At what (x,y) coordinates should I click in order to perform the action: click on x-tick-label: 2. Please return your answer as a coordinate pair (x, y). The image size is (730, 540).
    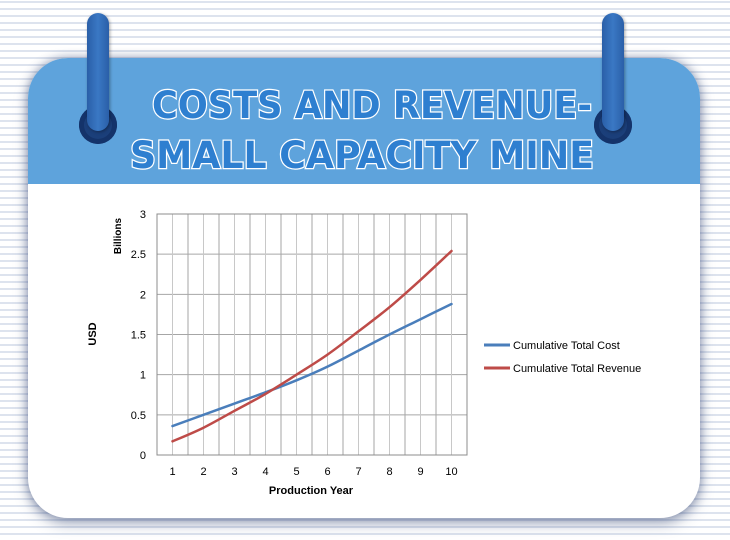
    Looking at the image, I should click on (203, 472).